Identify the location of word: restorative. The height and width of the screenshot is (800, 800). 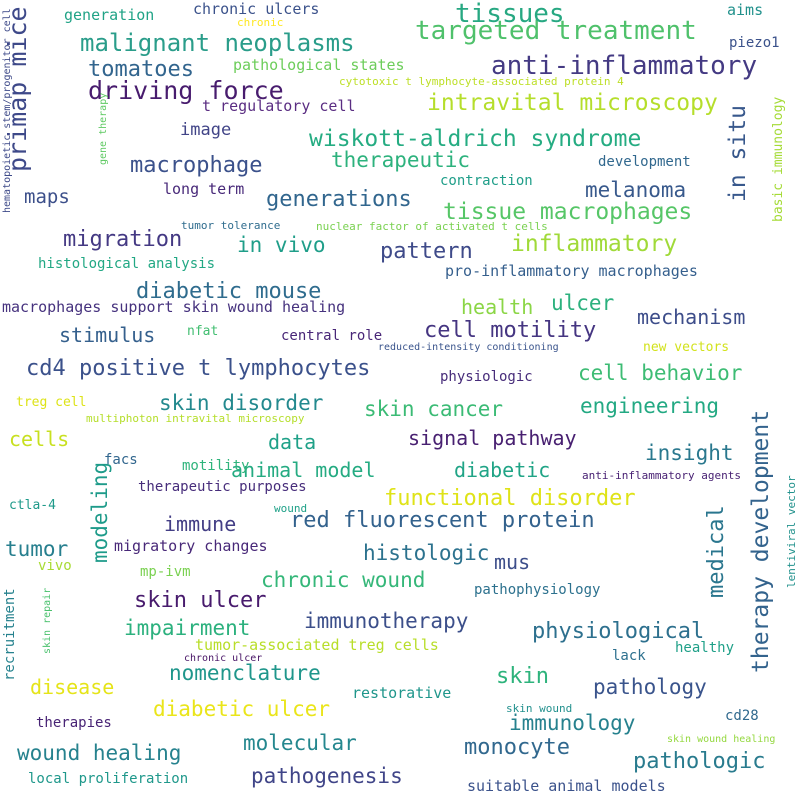
(402, 693).